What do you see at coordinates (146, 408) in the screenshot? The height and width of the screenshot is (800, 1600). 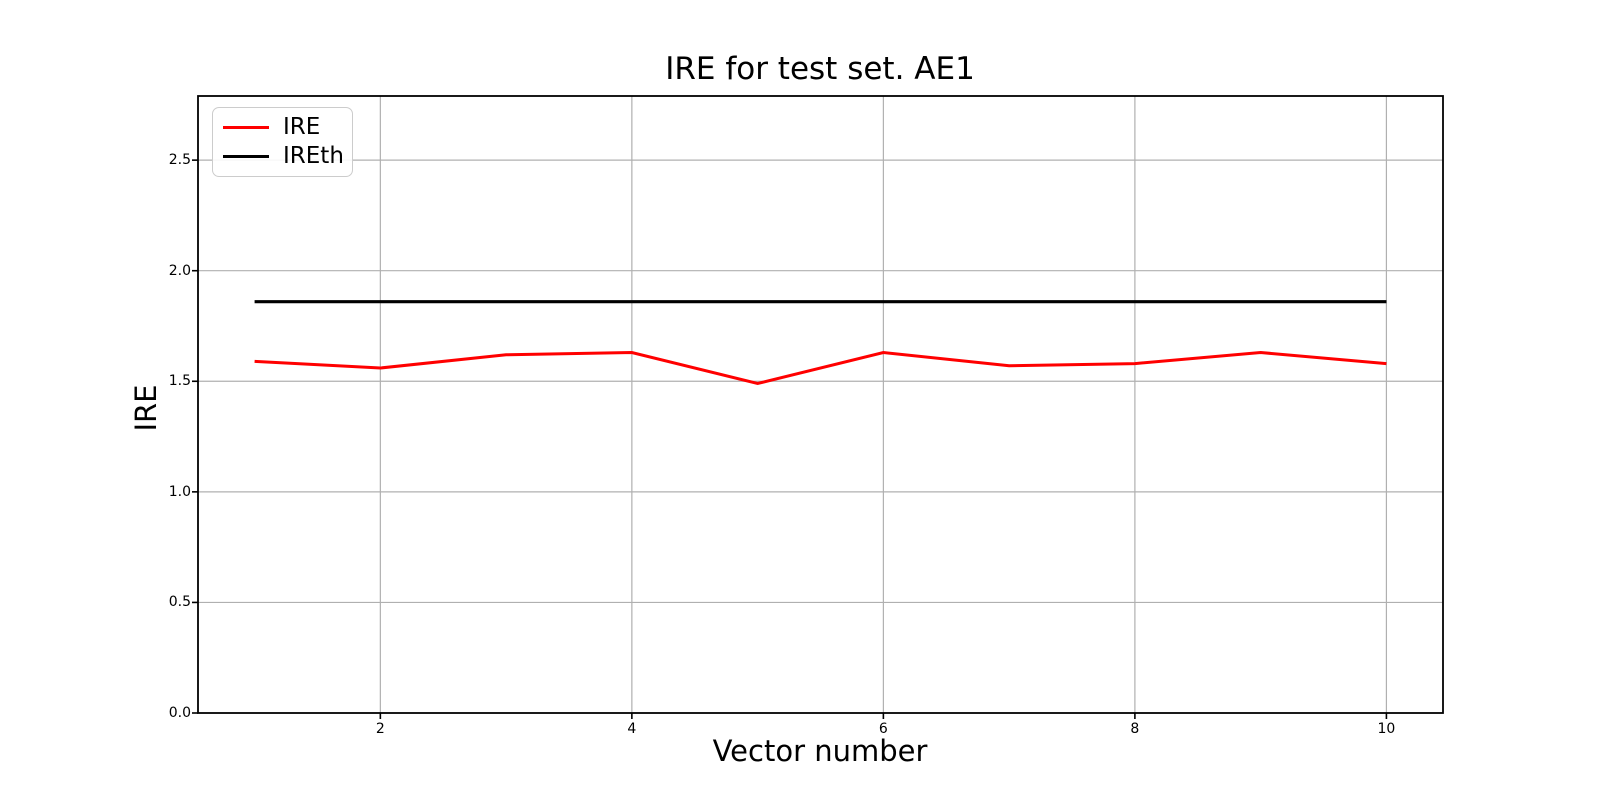 I see `y-axis-label: IRE` at bounding box center [146, 408].